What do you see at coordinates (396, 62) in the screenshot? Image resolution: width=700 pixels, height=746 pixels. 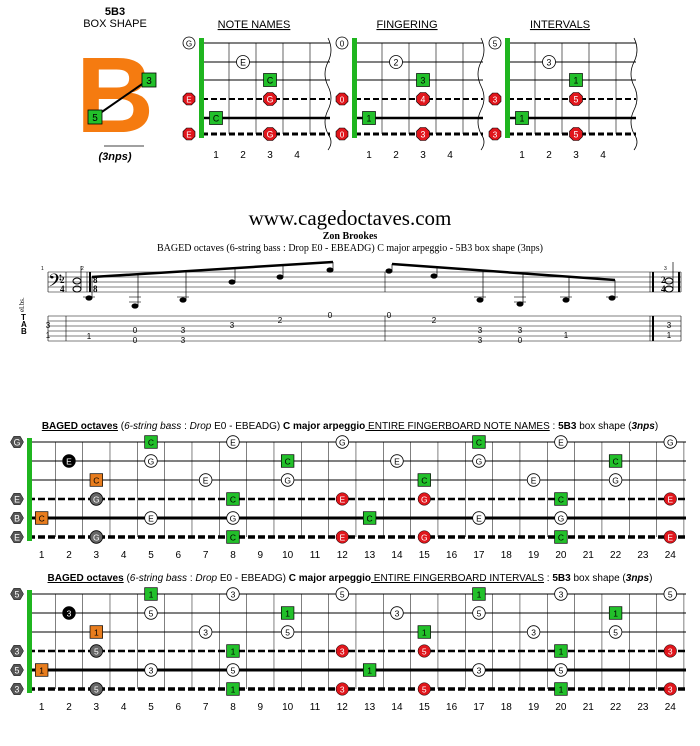 I see `note-marker: 2` at bounding box center [396, 62].